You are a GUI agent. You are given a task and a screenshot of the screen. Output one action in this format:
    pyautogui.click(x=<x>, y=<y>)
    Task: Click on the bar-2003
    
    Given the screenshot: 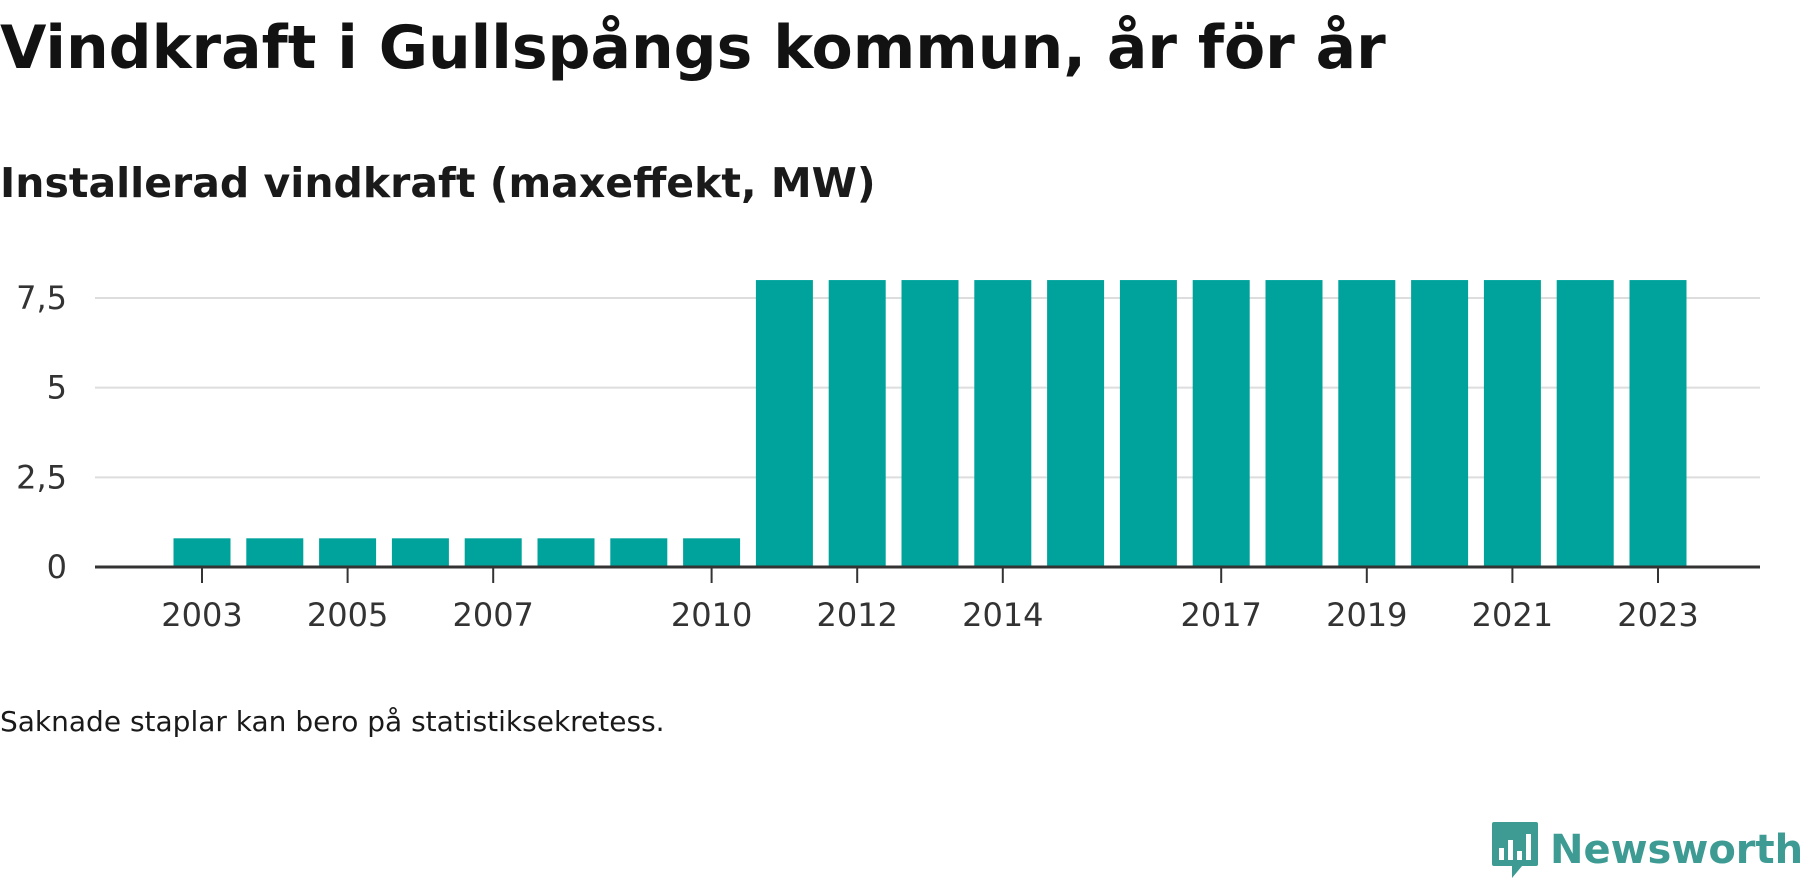 What is the action you would take?
    pyautogui.click(x=202, y=552)
    